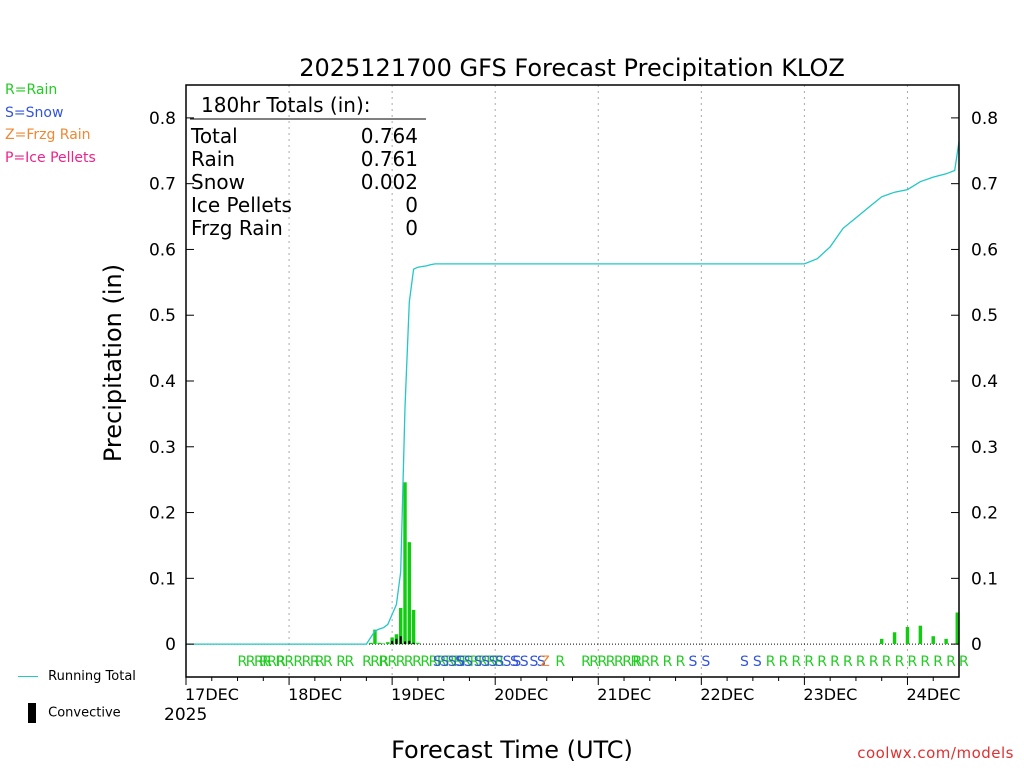 The image size is (1024, 768). I want to click on y-tick-label-left: 0.5, so click(162, 316).